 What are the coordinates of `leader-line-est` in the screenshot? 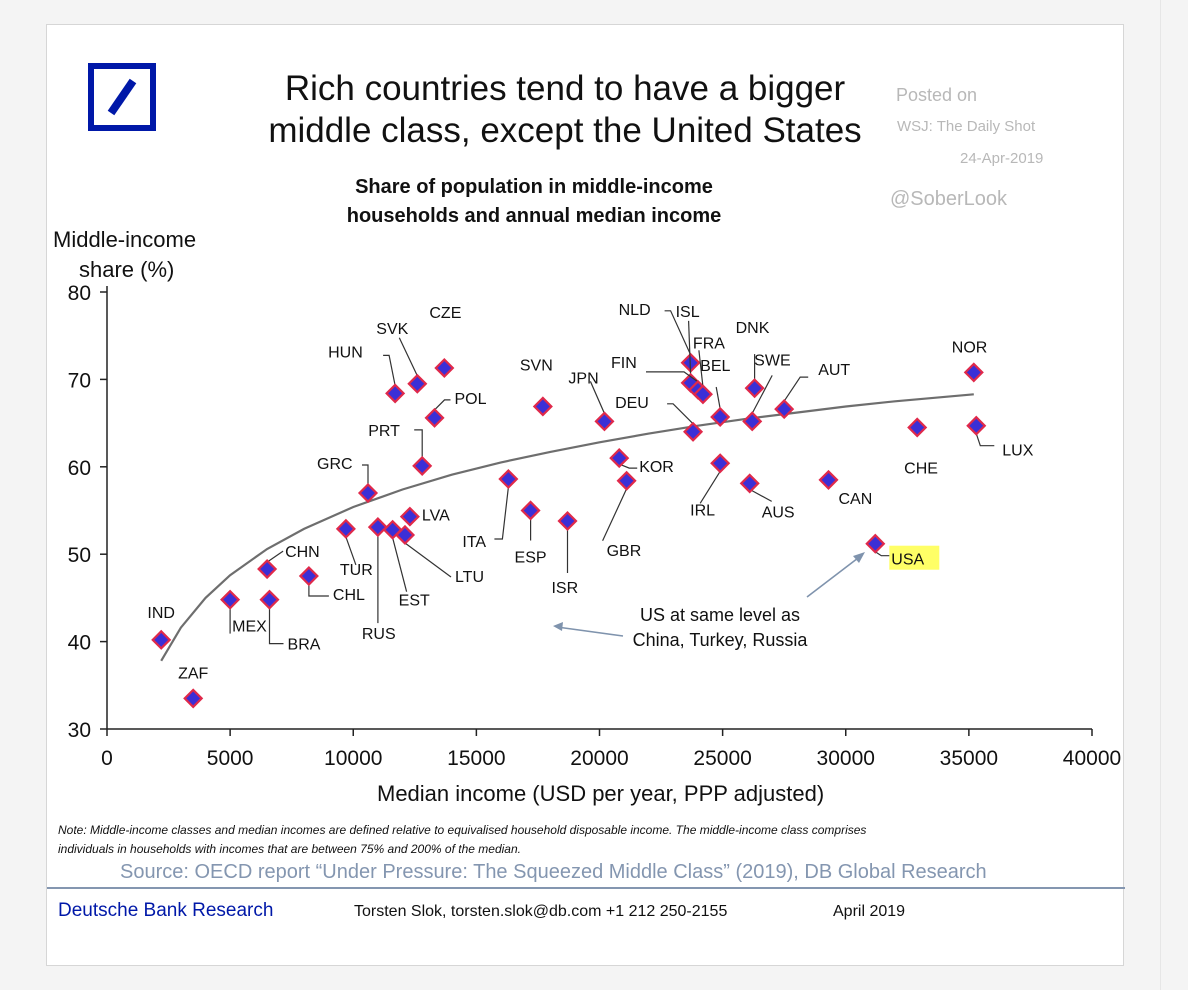 It's located at (400, 564).